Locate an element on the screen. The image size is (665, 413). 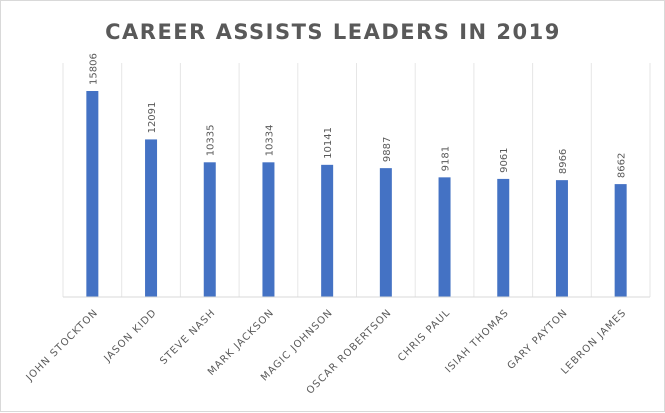
data-label: 15806 is located at coordinates (93, 69).